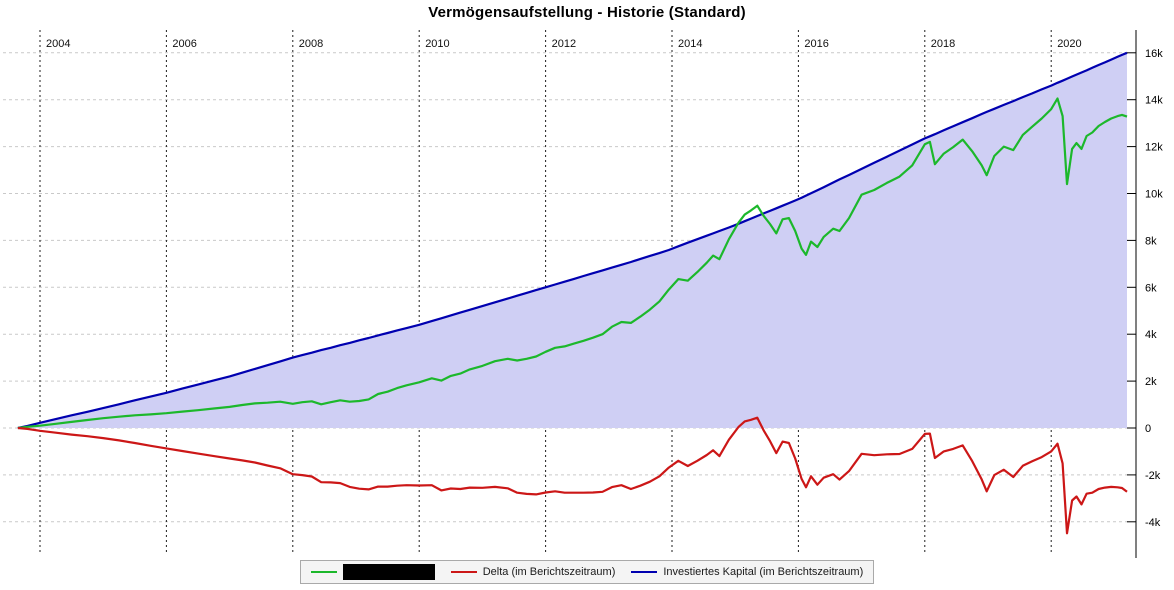  What do you see at coordinates (323, 572) in the screenshot?
I see `legend-line-swatch-portfolio-value` at bounding box center [323, 572].